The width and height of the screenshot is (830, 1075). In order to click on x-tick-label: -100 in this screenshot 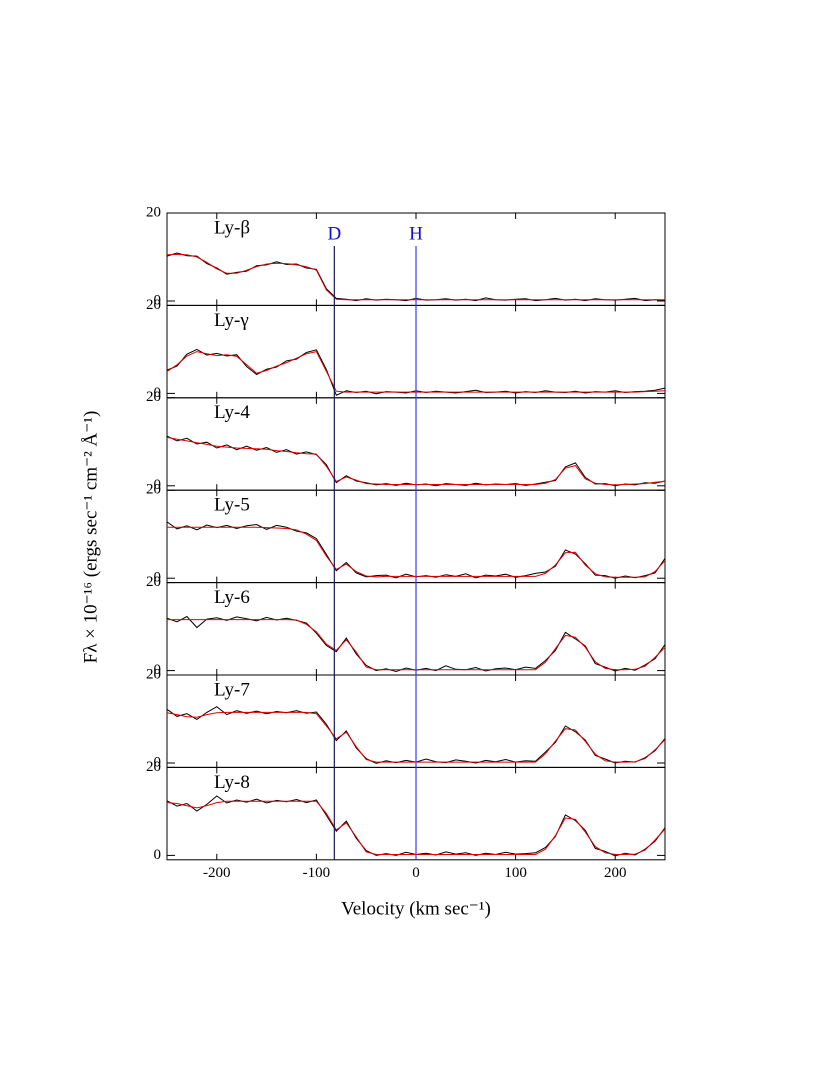, I will do `click(317, 873)`.